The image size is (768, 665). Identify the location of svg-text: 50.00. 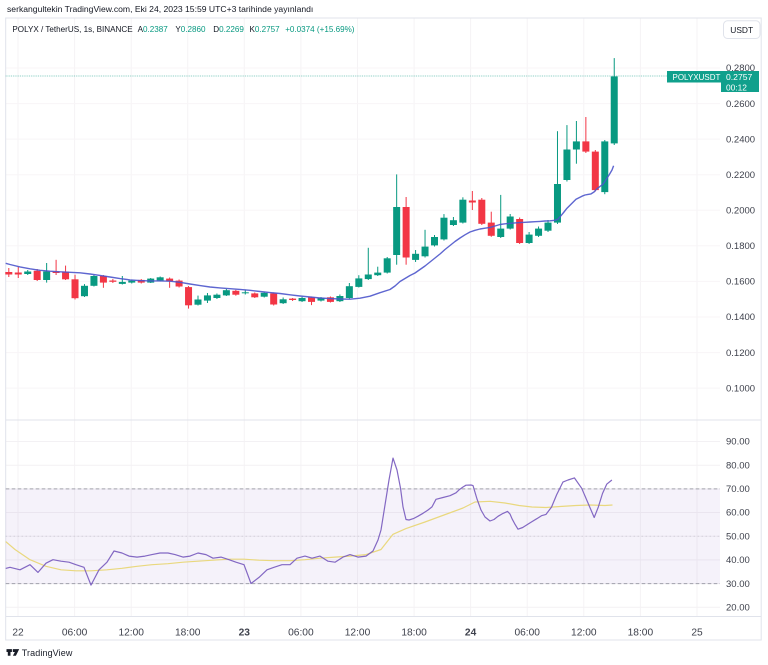
(738, 536).